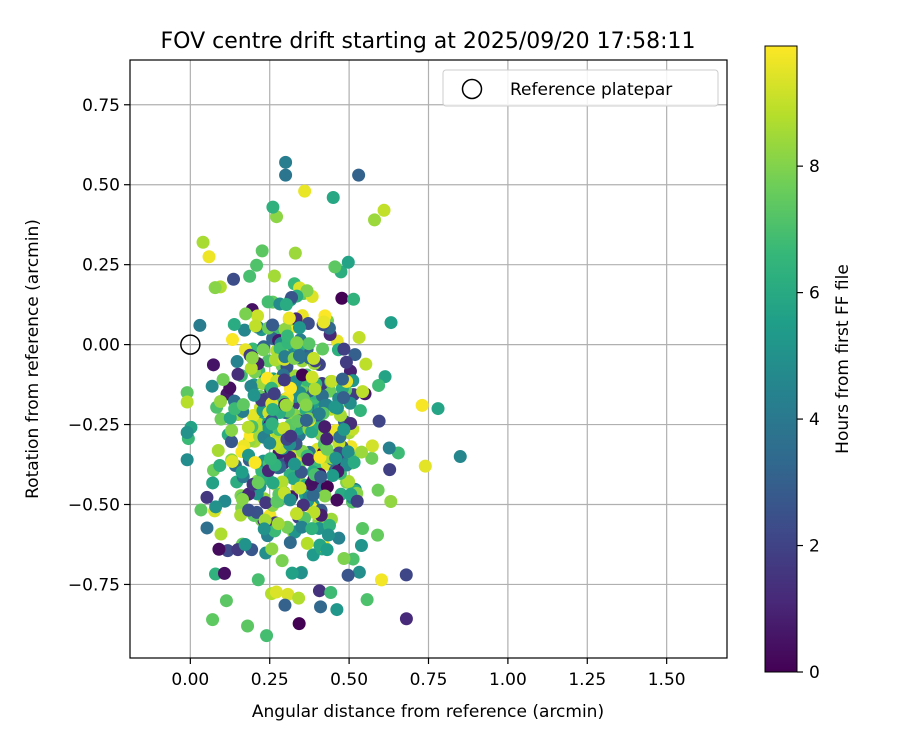 The width and height of the screenshot is (900, 750). What do you see at coordinates (814, 547) in the screenshot?
I see `colorbar-tick-label: 2` at bounding box center [814, 547].